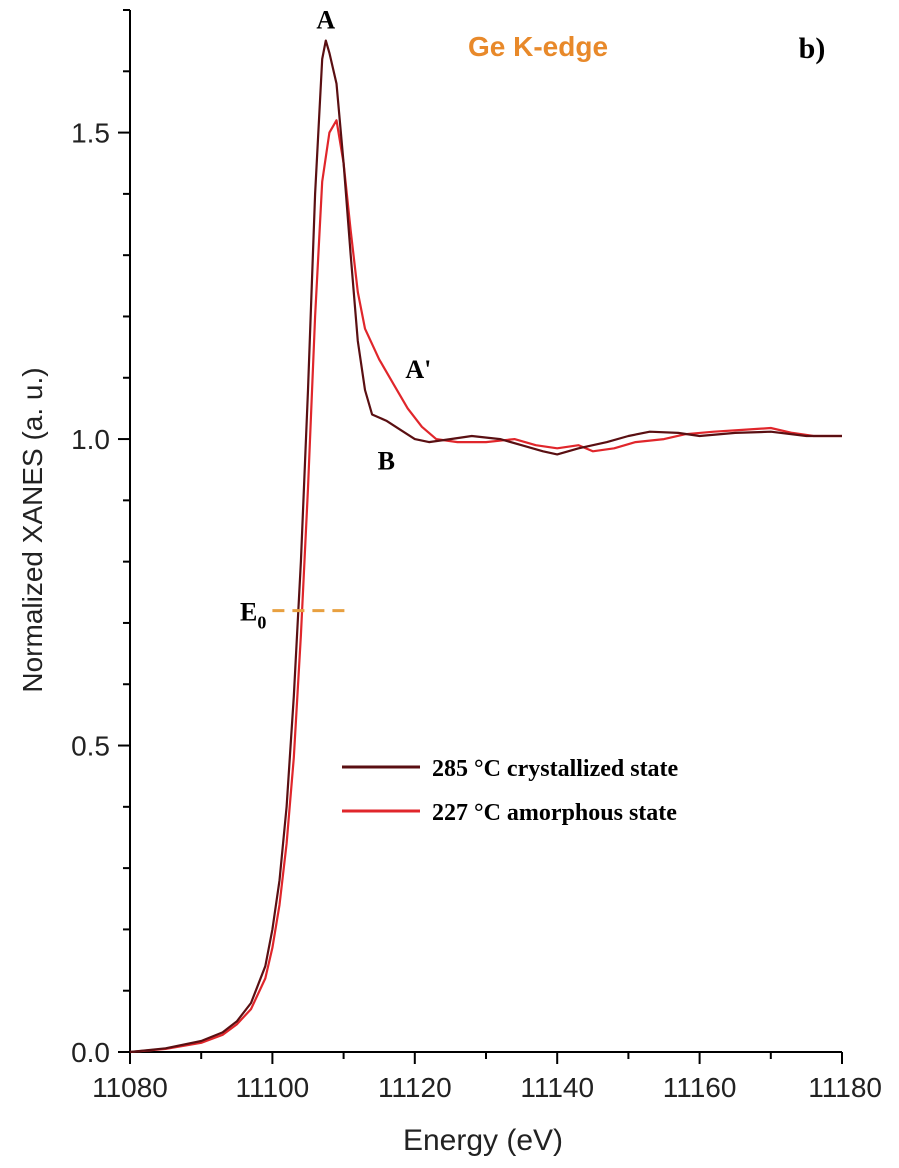 This screenshot has width=899, height=1168. Describe the element at coordinates (32, 529) in the screenshot. I see `y-axis-label: Normalized XANES (a. u.)` at that location.